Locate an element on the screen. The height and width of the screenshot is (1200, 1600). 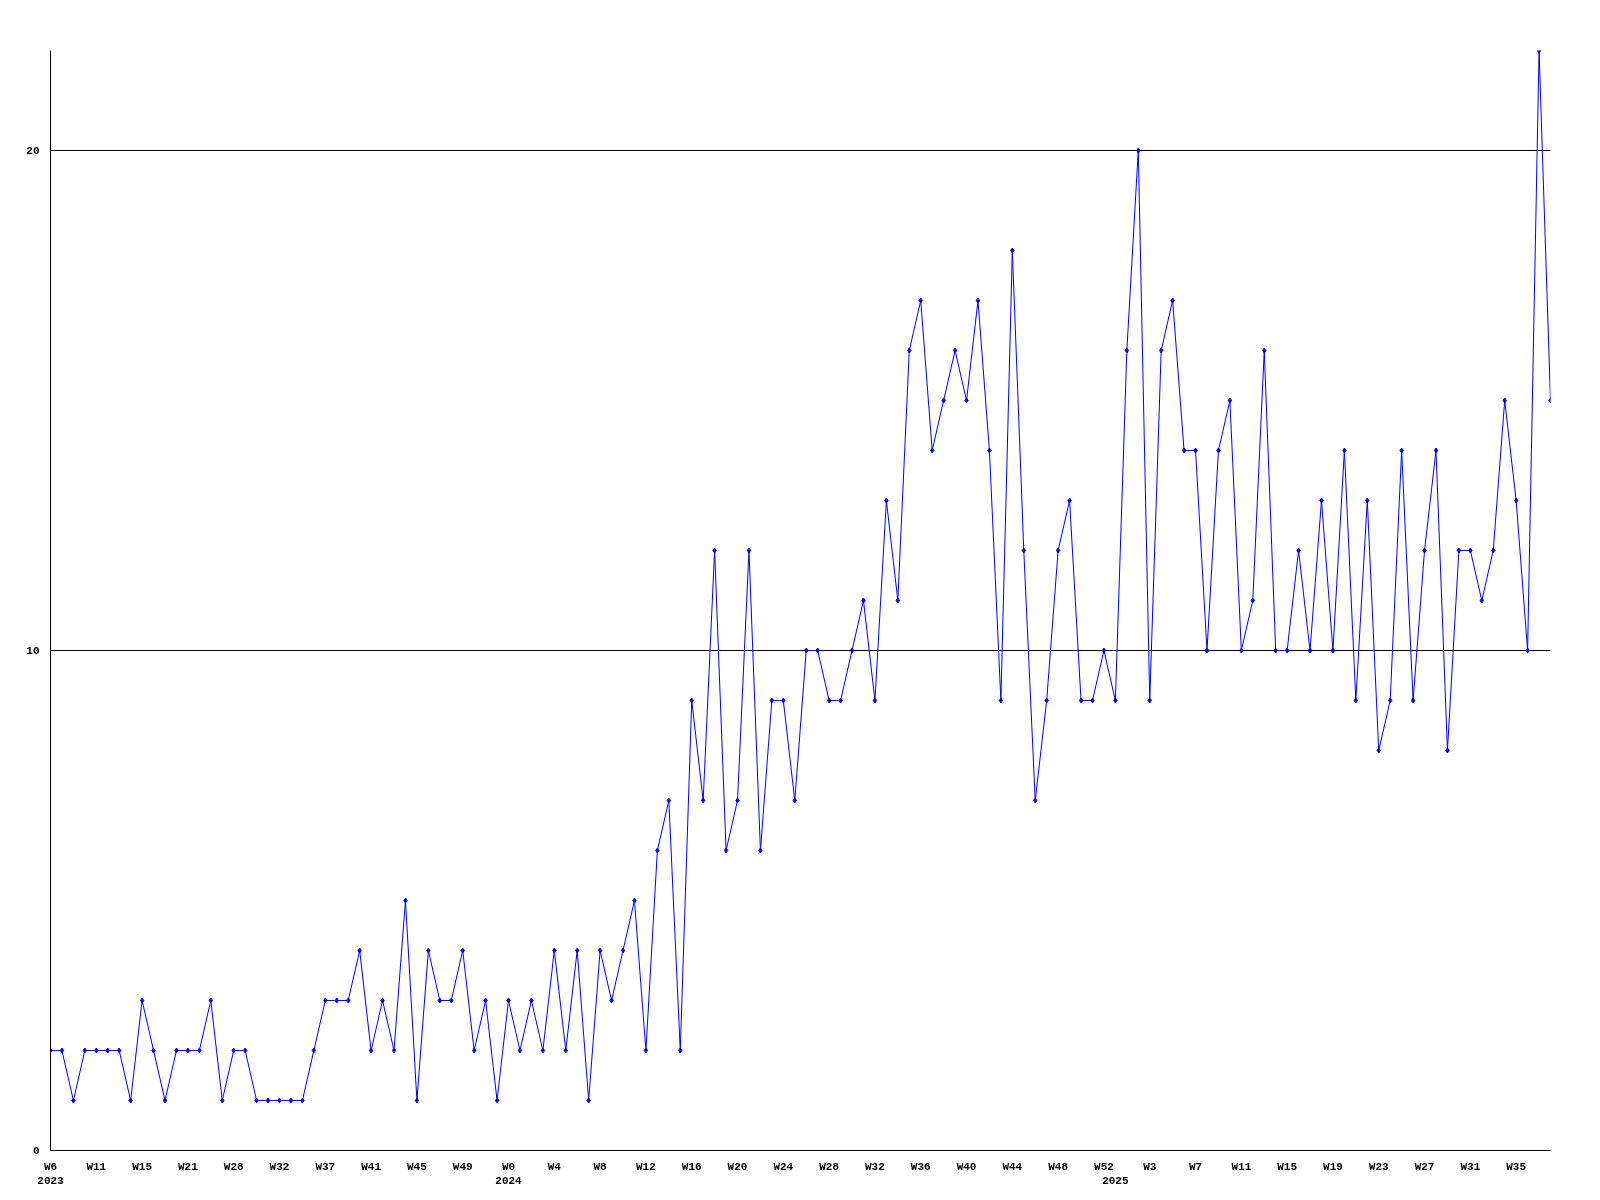
x-tick-label: W31 is located at coordinates (1470, 1166).